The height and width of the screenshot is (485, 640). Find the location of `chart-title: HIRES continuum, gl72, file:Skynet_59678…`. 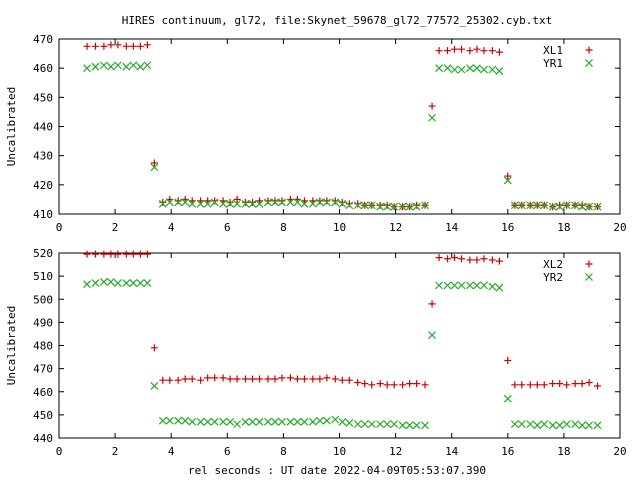

chart-title: HIRES continuum, gl72, file:Skynet_59678… is located at coordinates (337, 20).